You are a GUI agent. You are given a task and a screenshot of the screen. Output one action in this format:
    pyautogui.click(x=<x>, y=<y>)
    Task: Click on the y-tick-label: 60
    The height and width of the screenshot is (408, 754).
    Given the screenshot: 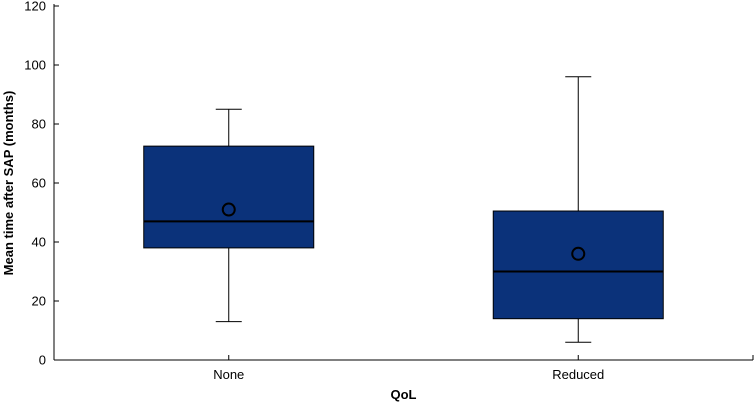 What is the action you would take?
    pyautogui.click(x=39, y=183)
    